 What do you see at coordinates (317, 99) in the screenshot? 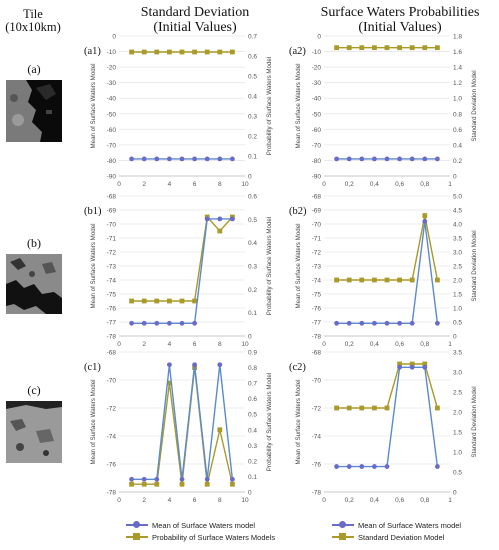
I see `y-tick-label: -40` at bounding box center [317, 99].